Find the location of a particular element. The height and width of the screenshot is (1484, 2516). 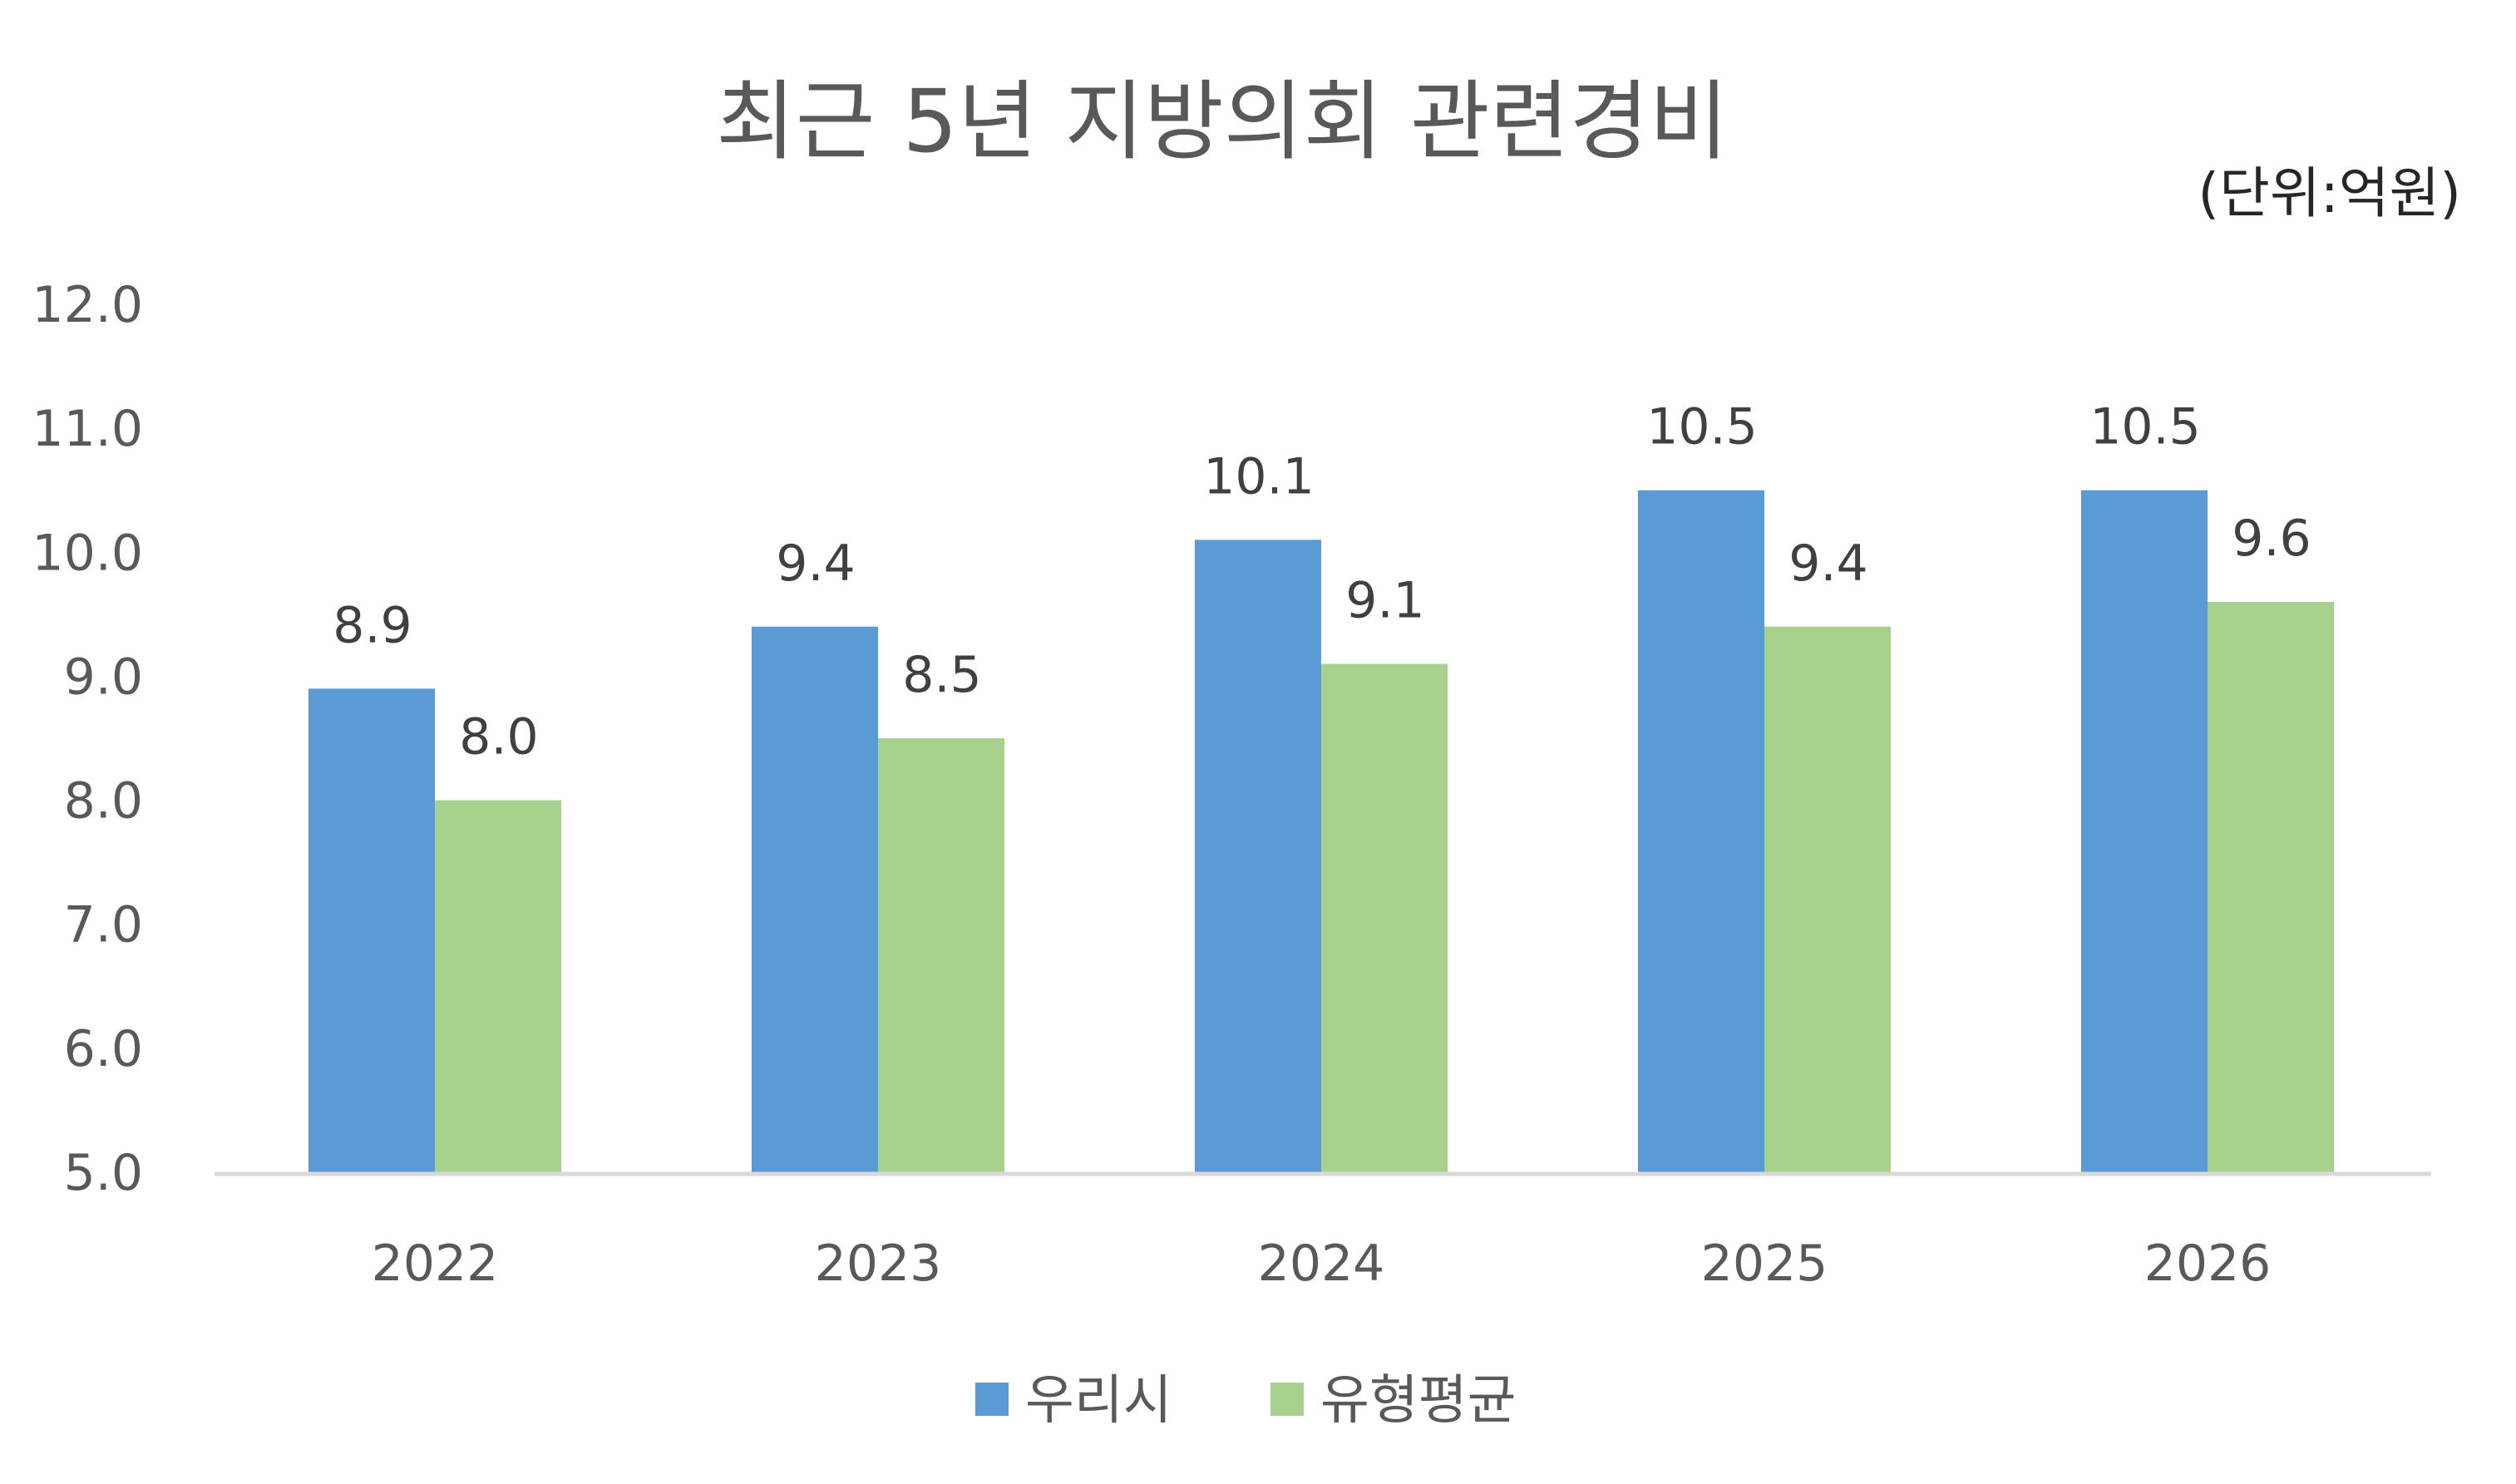

data-label: 8.5 is located at coordinates (941, 675).